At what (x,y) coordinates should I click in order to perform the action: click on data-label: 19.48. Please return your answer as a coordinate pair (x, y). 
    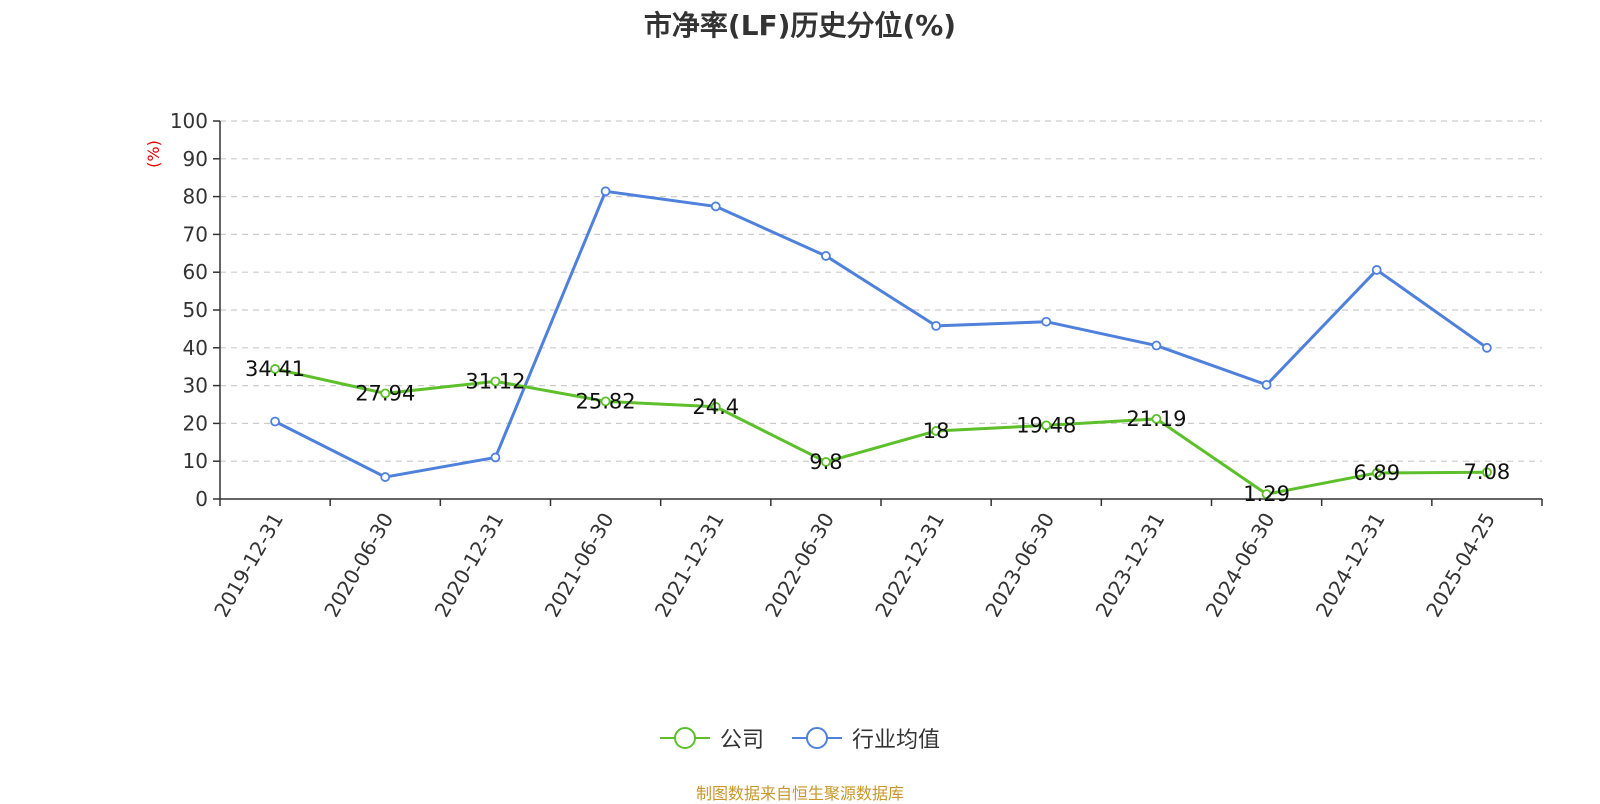
    Looking at the image, I should click on (1046, 425).